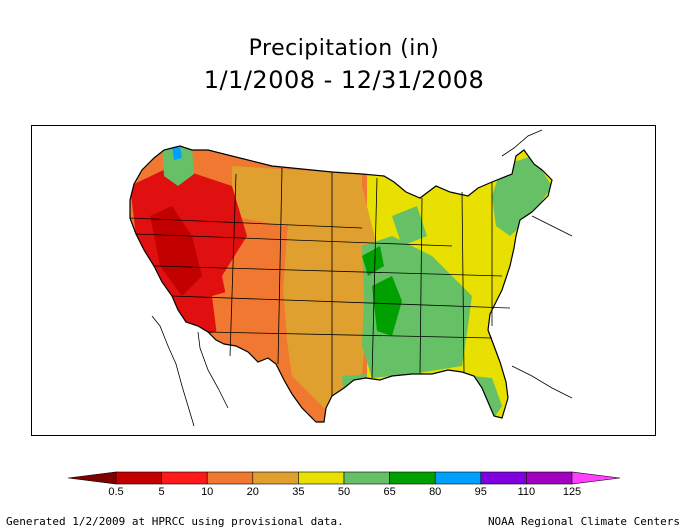 The image size is (688, 531). What do you see at coordinates (389, 492) in the screenshot?
I see `legend-tick-label: 65` at bounding box center [389, 492].